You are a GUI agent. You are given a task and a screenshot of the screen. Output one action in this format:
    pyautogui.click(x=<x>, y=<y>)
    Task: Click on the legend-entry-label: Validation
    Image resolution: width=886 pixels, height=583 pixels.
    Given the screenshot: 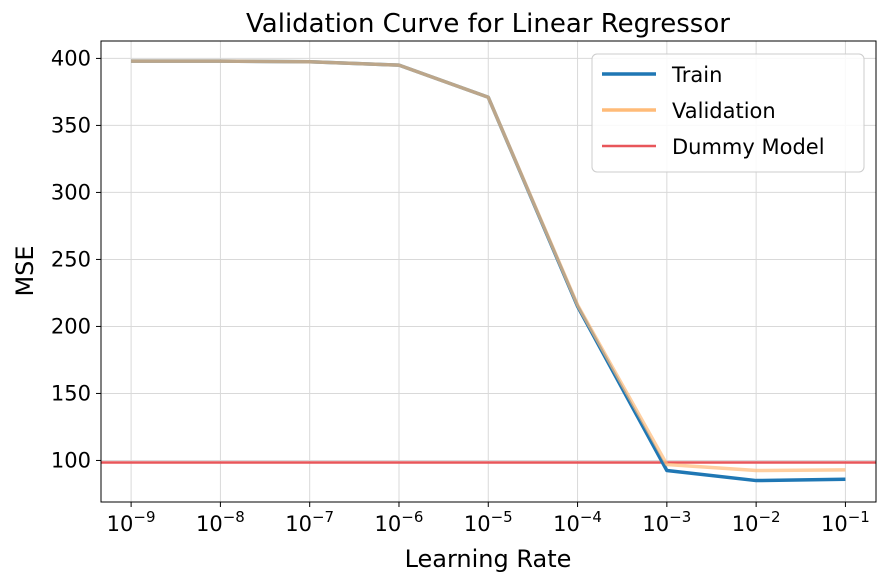 What is the action you would take?
    pyautogui.click(x=724, y=111)
    